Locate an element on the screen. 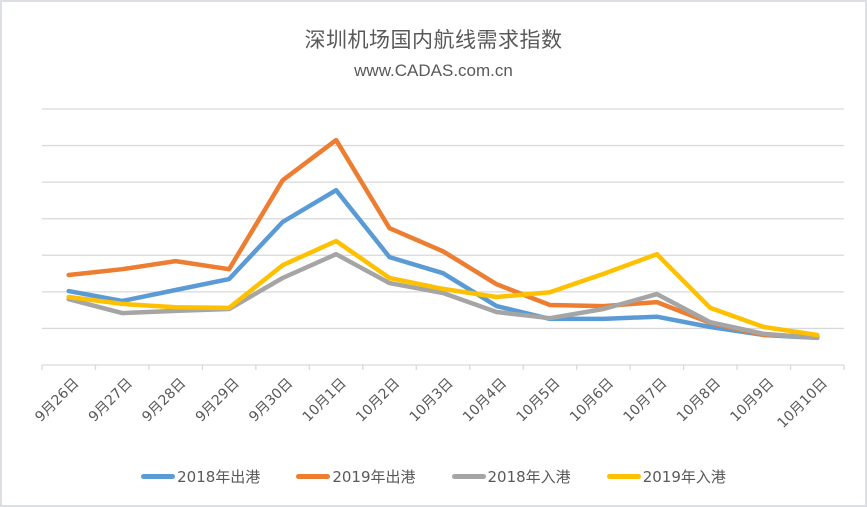 The image size is (867, 507). x-tick-label: 10月3日 is located at coordinates (432, 400).